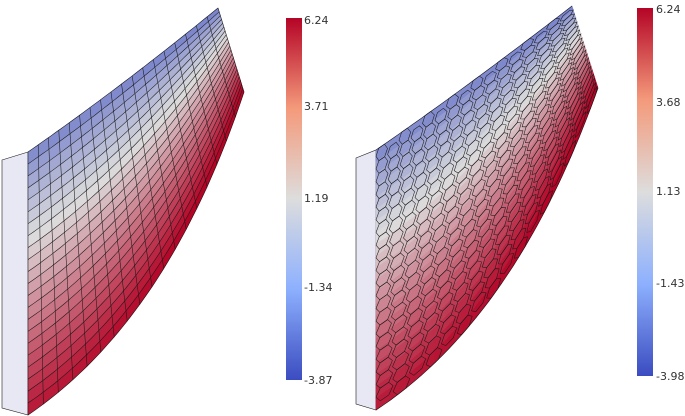  I want to click on colorbar-tick: -1.43, so click(670, 283).